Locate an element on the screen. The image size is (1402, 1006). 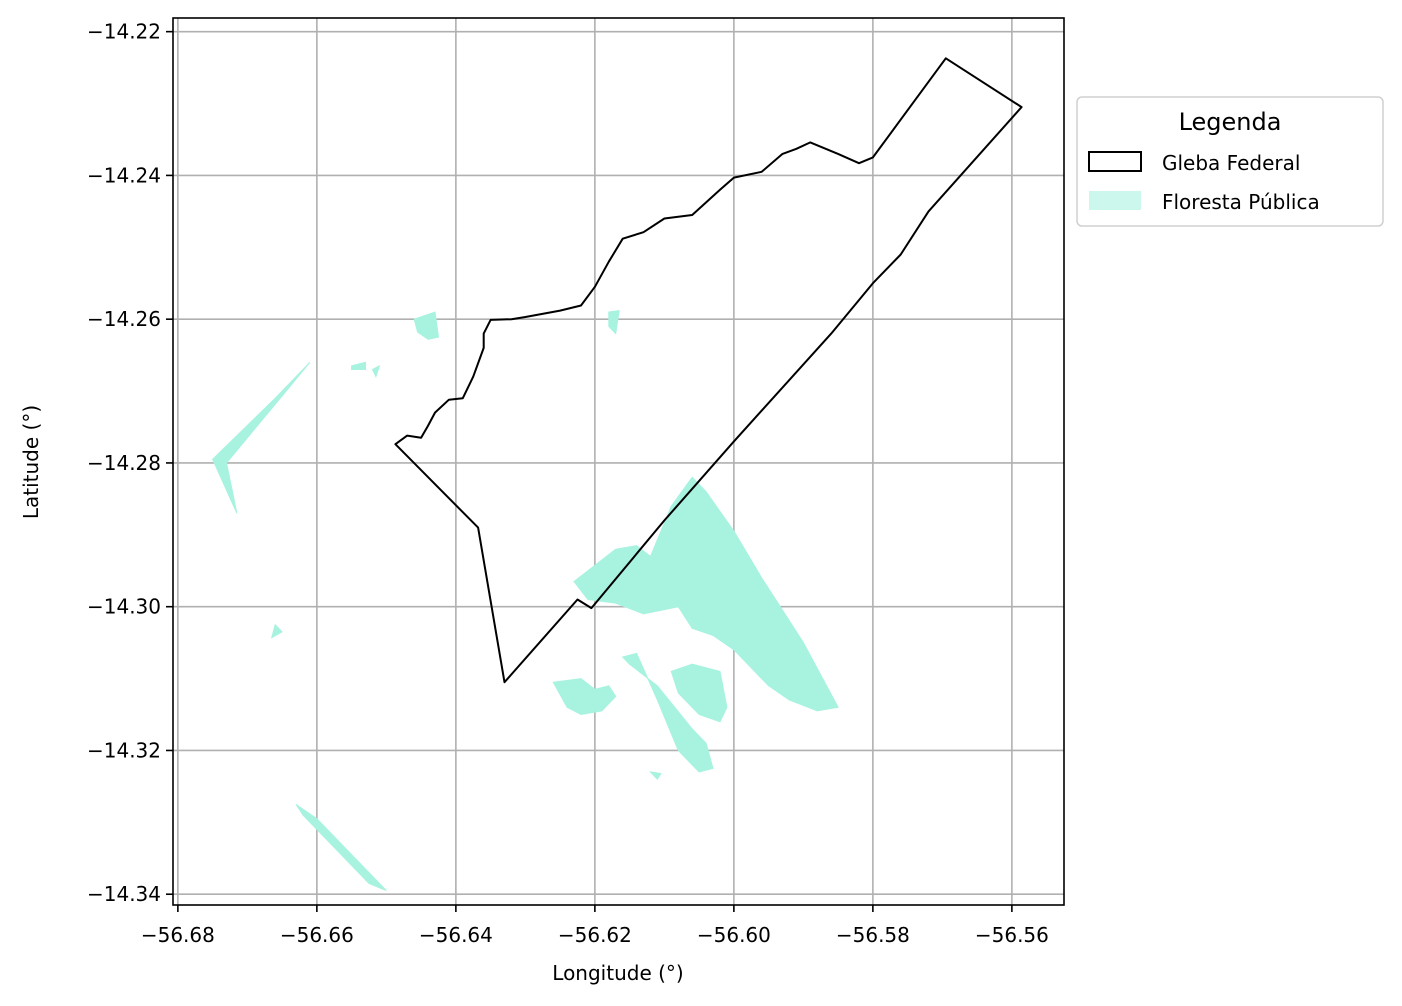
legend: Legenda Gleba Federal Floresta Pública is located at coordinates (1230, 161).